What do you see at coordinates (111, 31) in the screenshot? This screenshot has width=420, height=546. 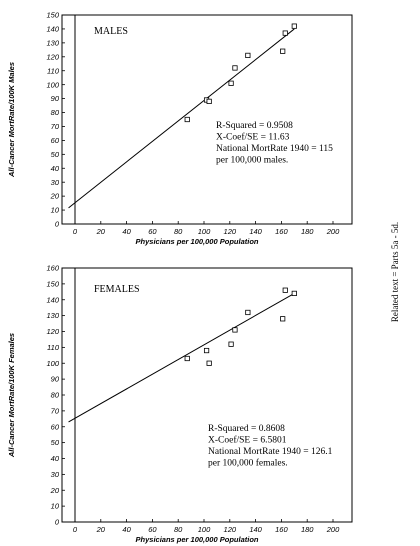 I see `panel-title: MALES` at bounding box center [111, 31].